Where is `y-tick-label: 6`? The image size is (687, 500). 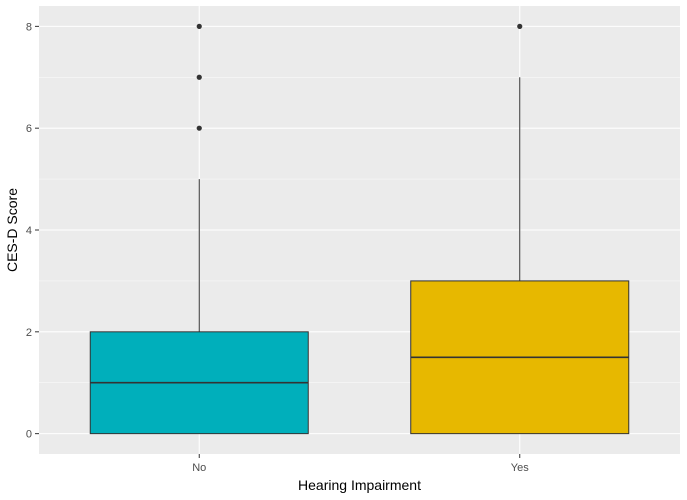
y-tick-label: 6 is located at coordinates (29, 129).